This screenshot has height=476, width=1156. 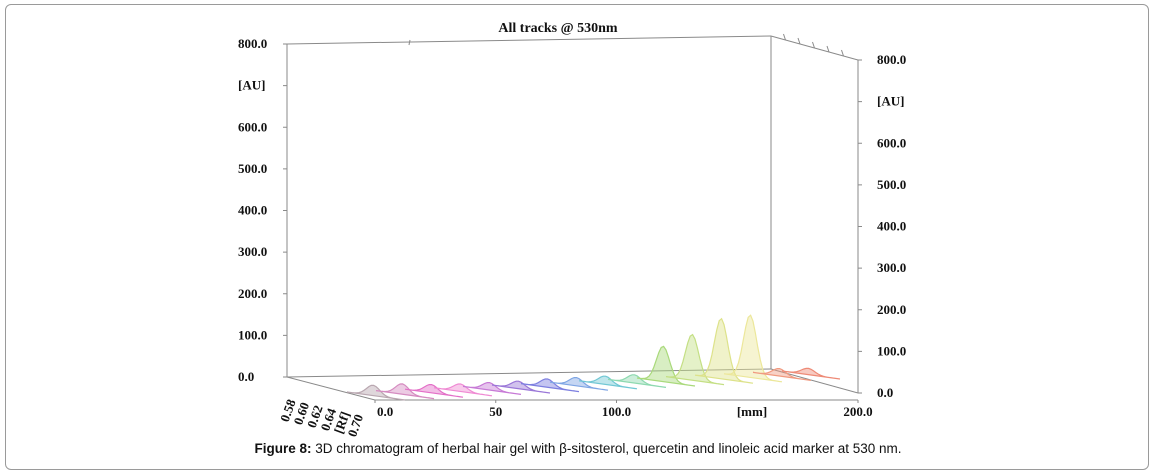 What do you see at coordinates (252, 293) in the screenshot?
I see `left-axis-tick-label: 200.0` at bounding box center [252, 293].